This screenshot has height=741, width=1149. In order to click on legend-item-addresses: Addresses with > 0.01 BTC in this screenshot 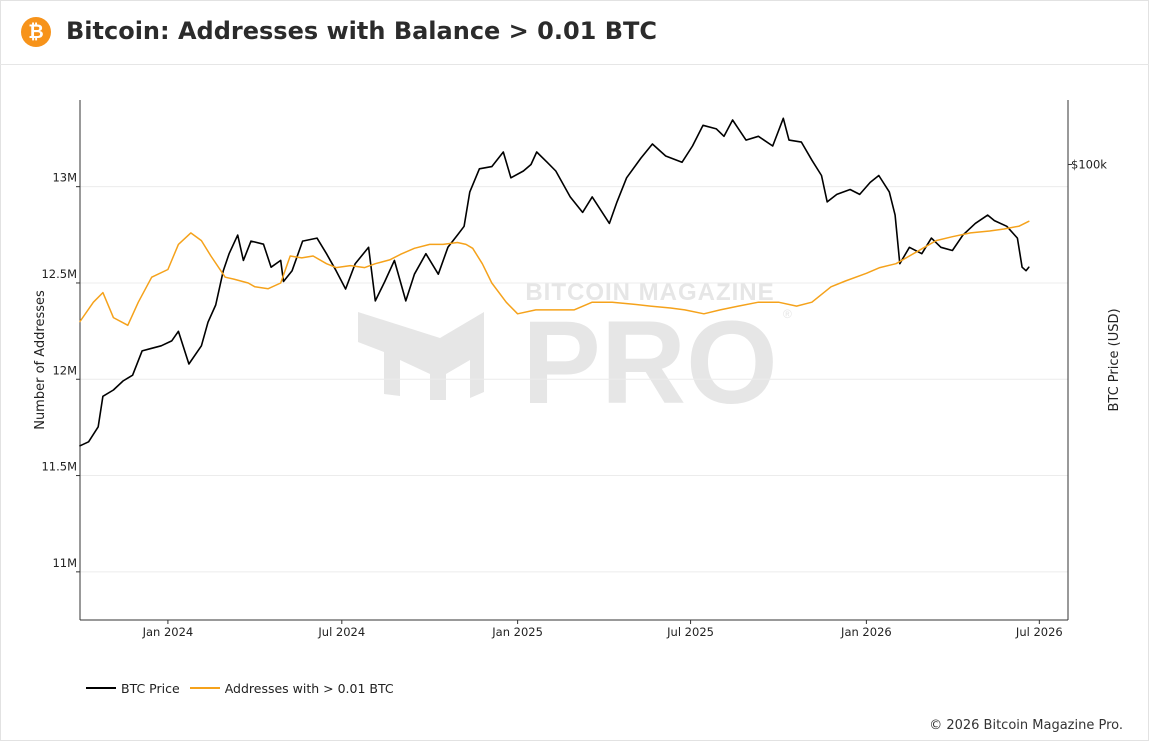, I will do `click(291, 688)`.